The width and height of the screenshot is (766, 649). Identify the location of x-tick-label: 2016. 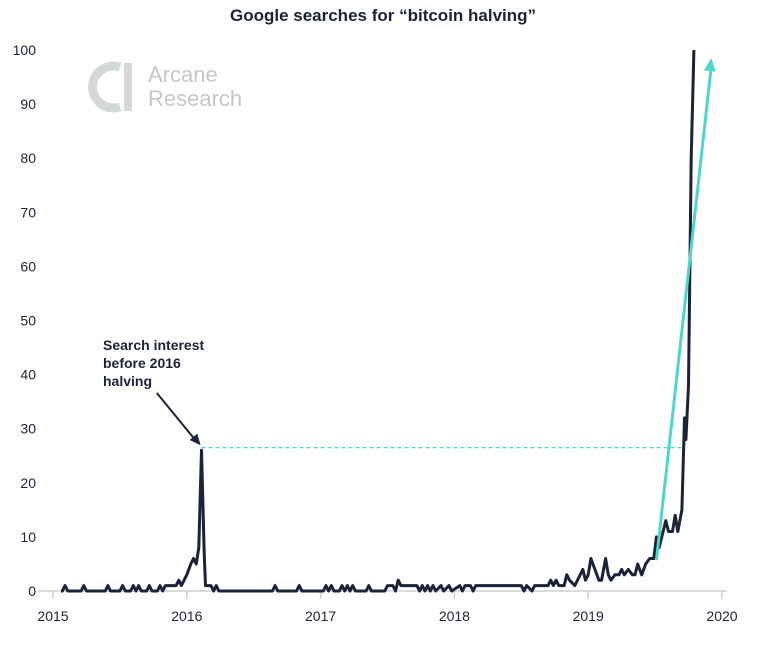
(186, 616).